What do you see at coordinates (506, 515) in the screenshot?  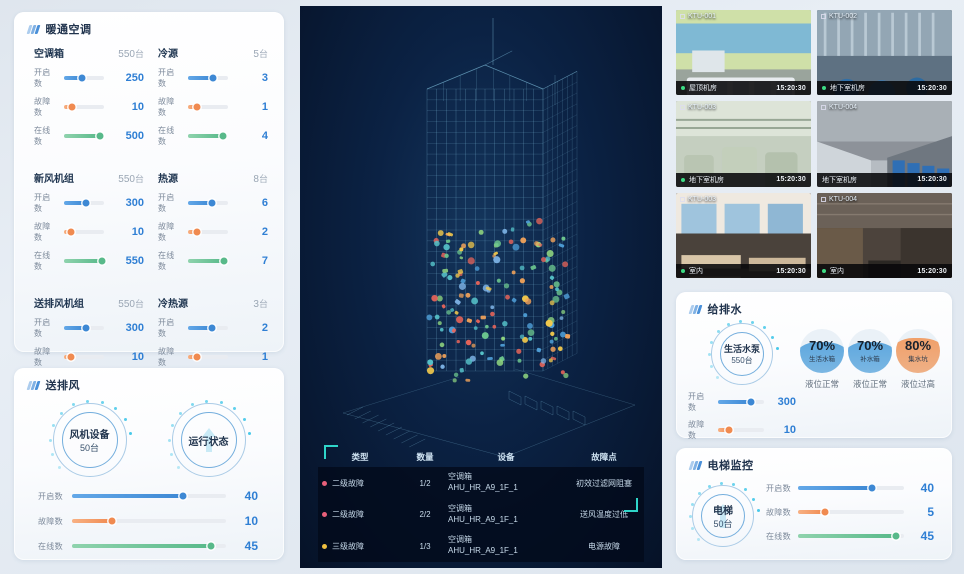 I see `fault-device-cell: 空调箱 AHU_HR_A9_1F_1` at bounding box center [506, 515].